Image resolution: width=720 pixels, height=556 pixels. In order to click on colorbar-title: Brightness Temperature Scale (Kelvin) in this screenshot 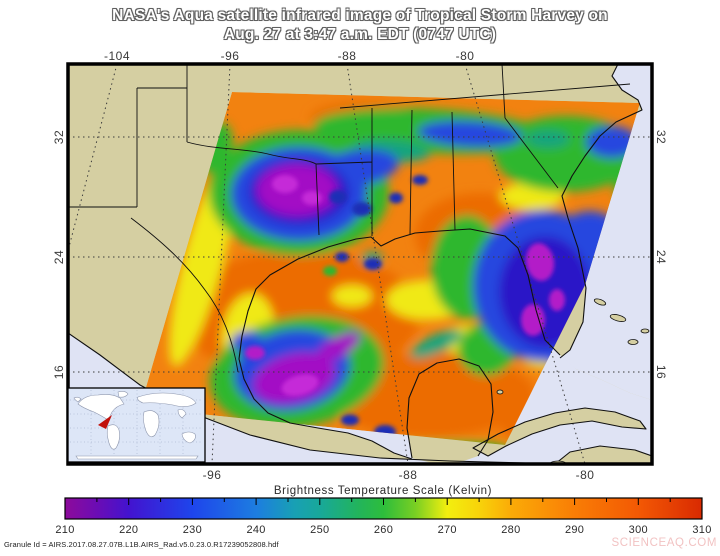, I will do `click(383, 491)`.